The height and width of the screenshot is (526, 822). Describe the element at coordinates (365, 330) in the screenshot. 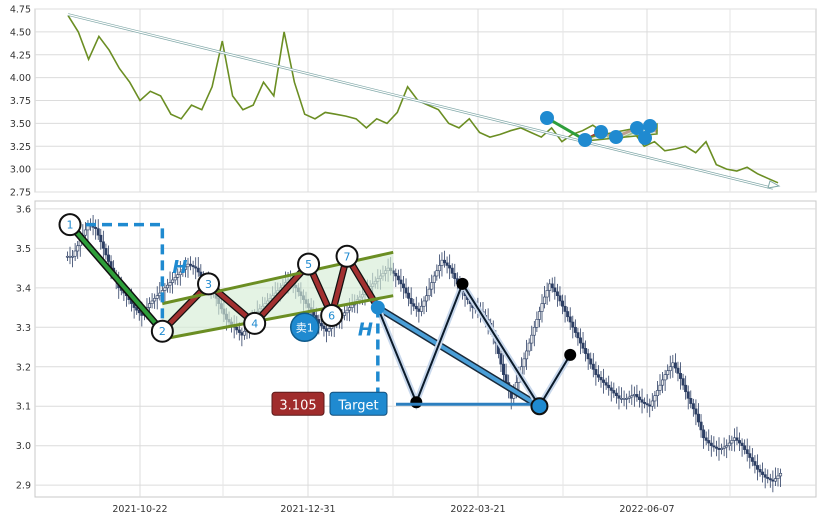

I see `height-label-2: H` at that location.